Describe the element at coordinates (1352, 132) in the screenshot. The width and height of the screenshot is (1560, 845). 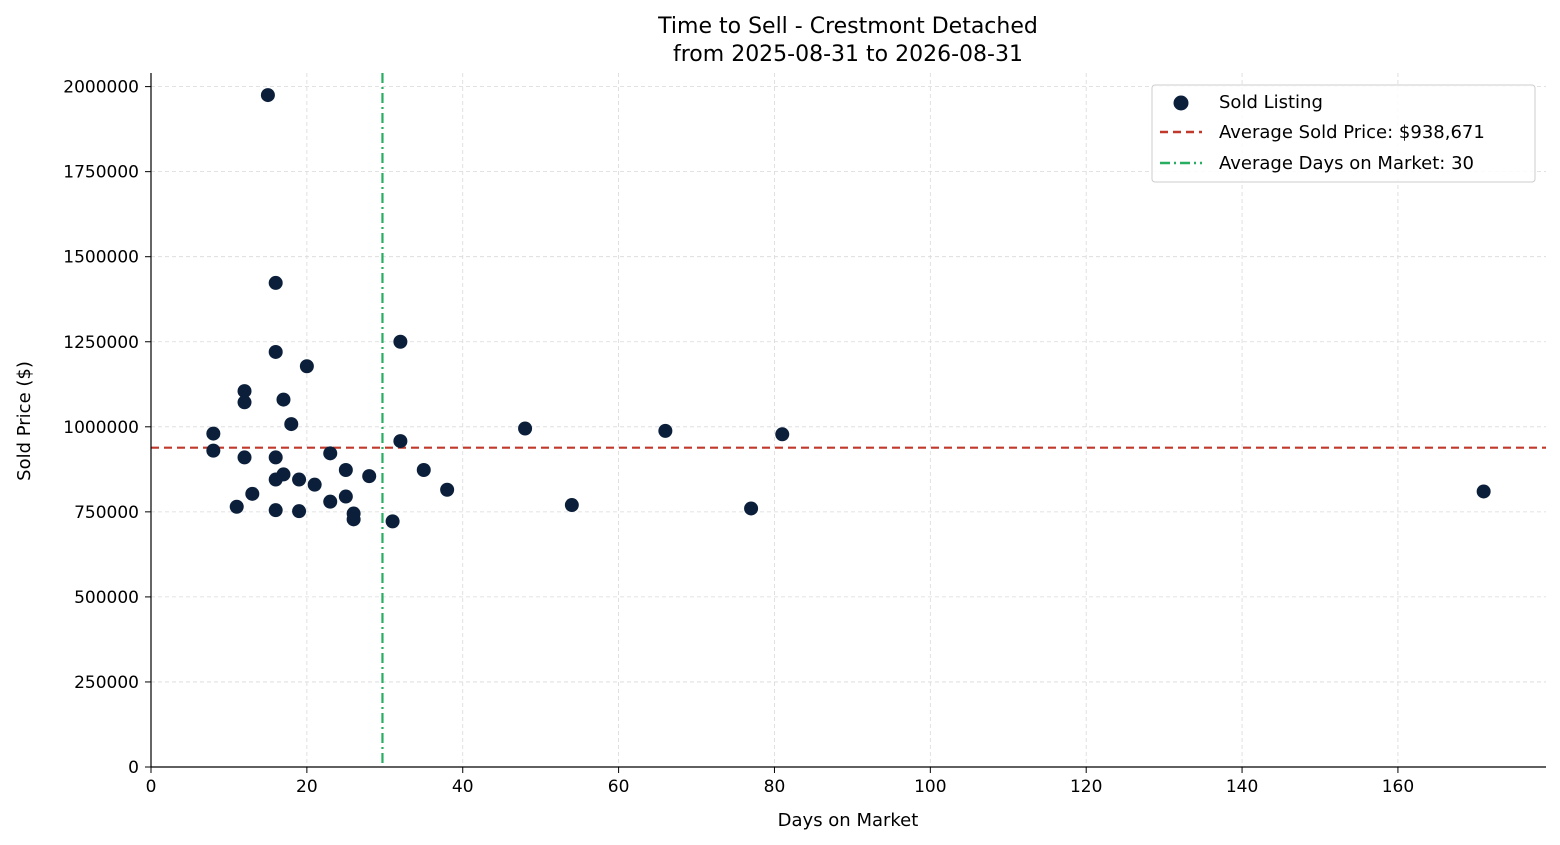
I see `legend-label-average-price: Average Sold Price: $938,671` at that location.